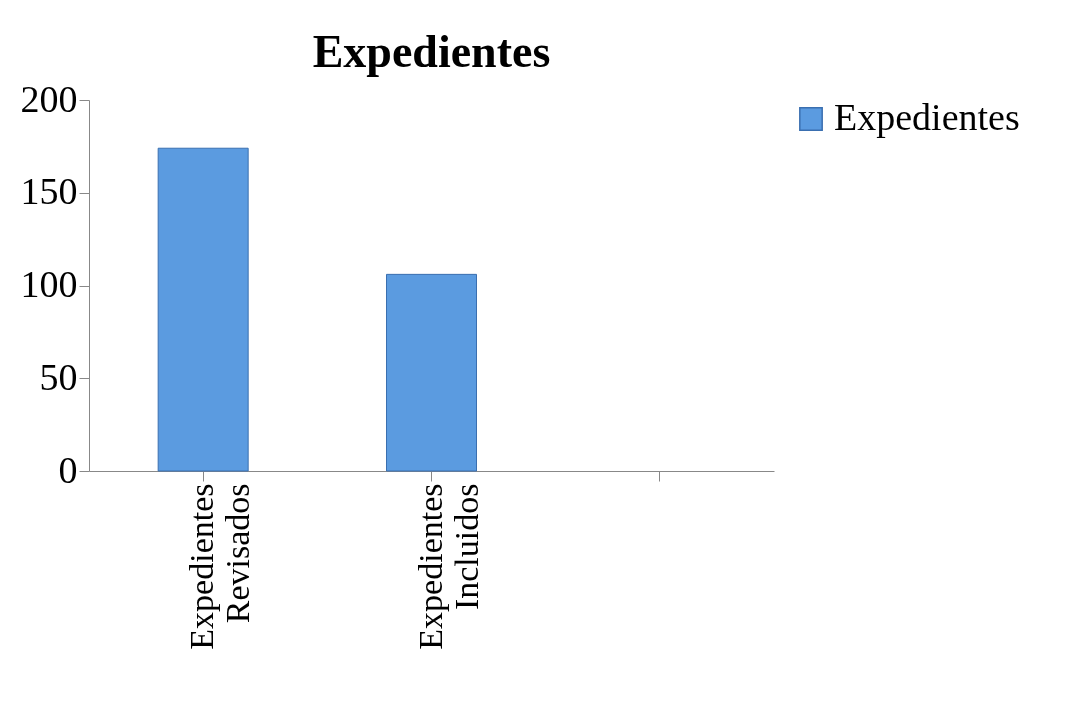 This screenshot has height=708, width=1082. I want to click on chart-title: Expedientes, so click(431, 51).